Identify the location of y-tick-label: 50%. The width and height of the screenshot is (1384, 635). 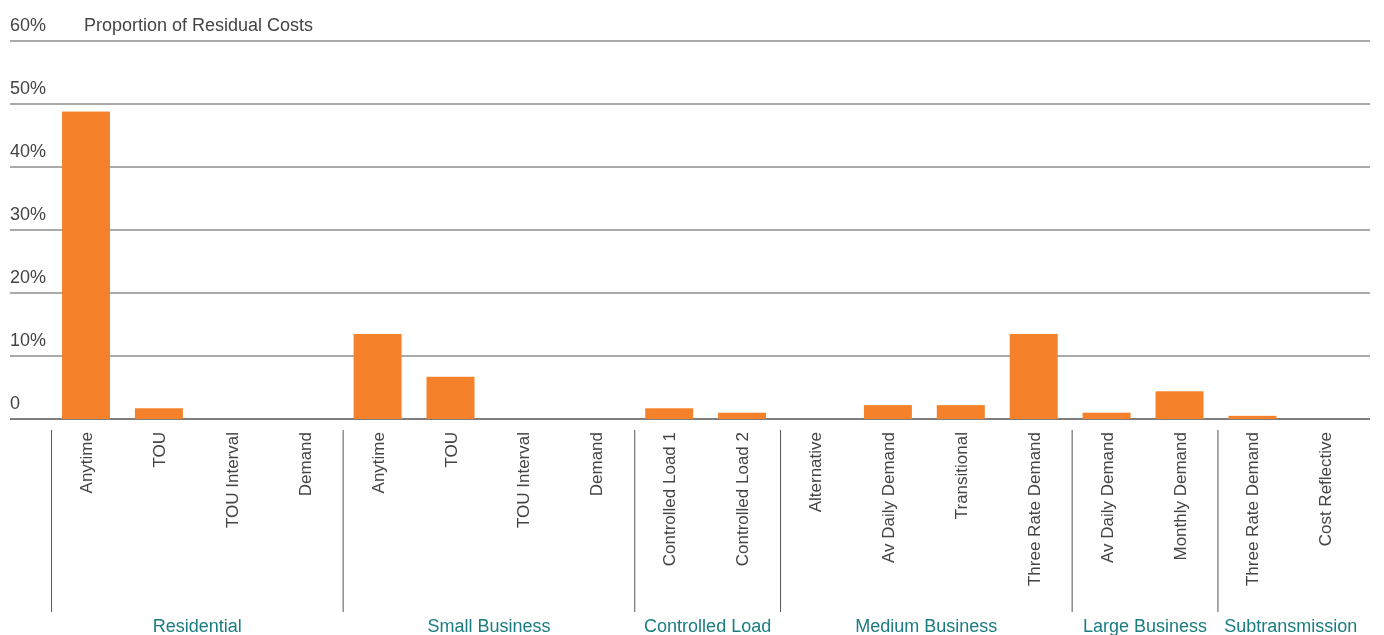
(28, 88).